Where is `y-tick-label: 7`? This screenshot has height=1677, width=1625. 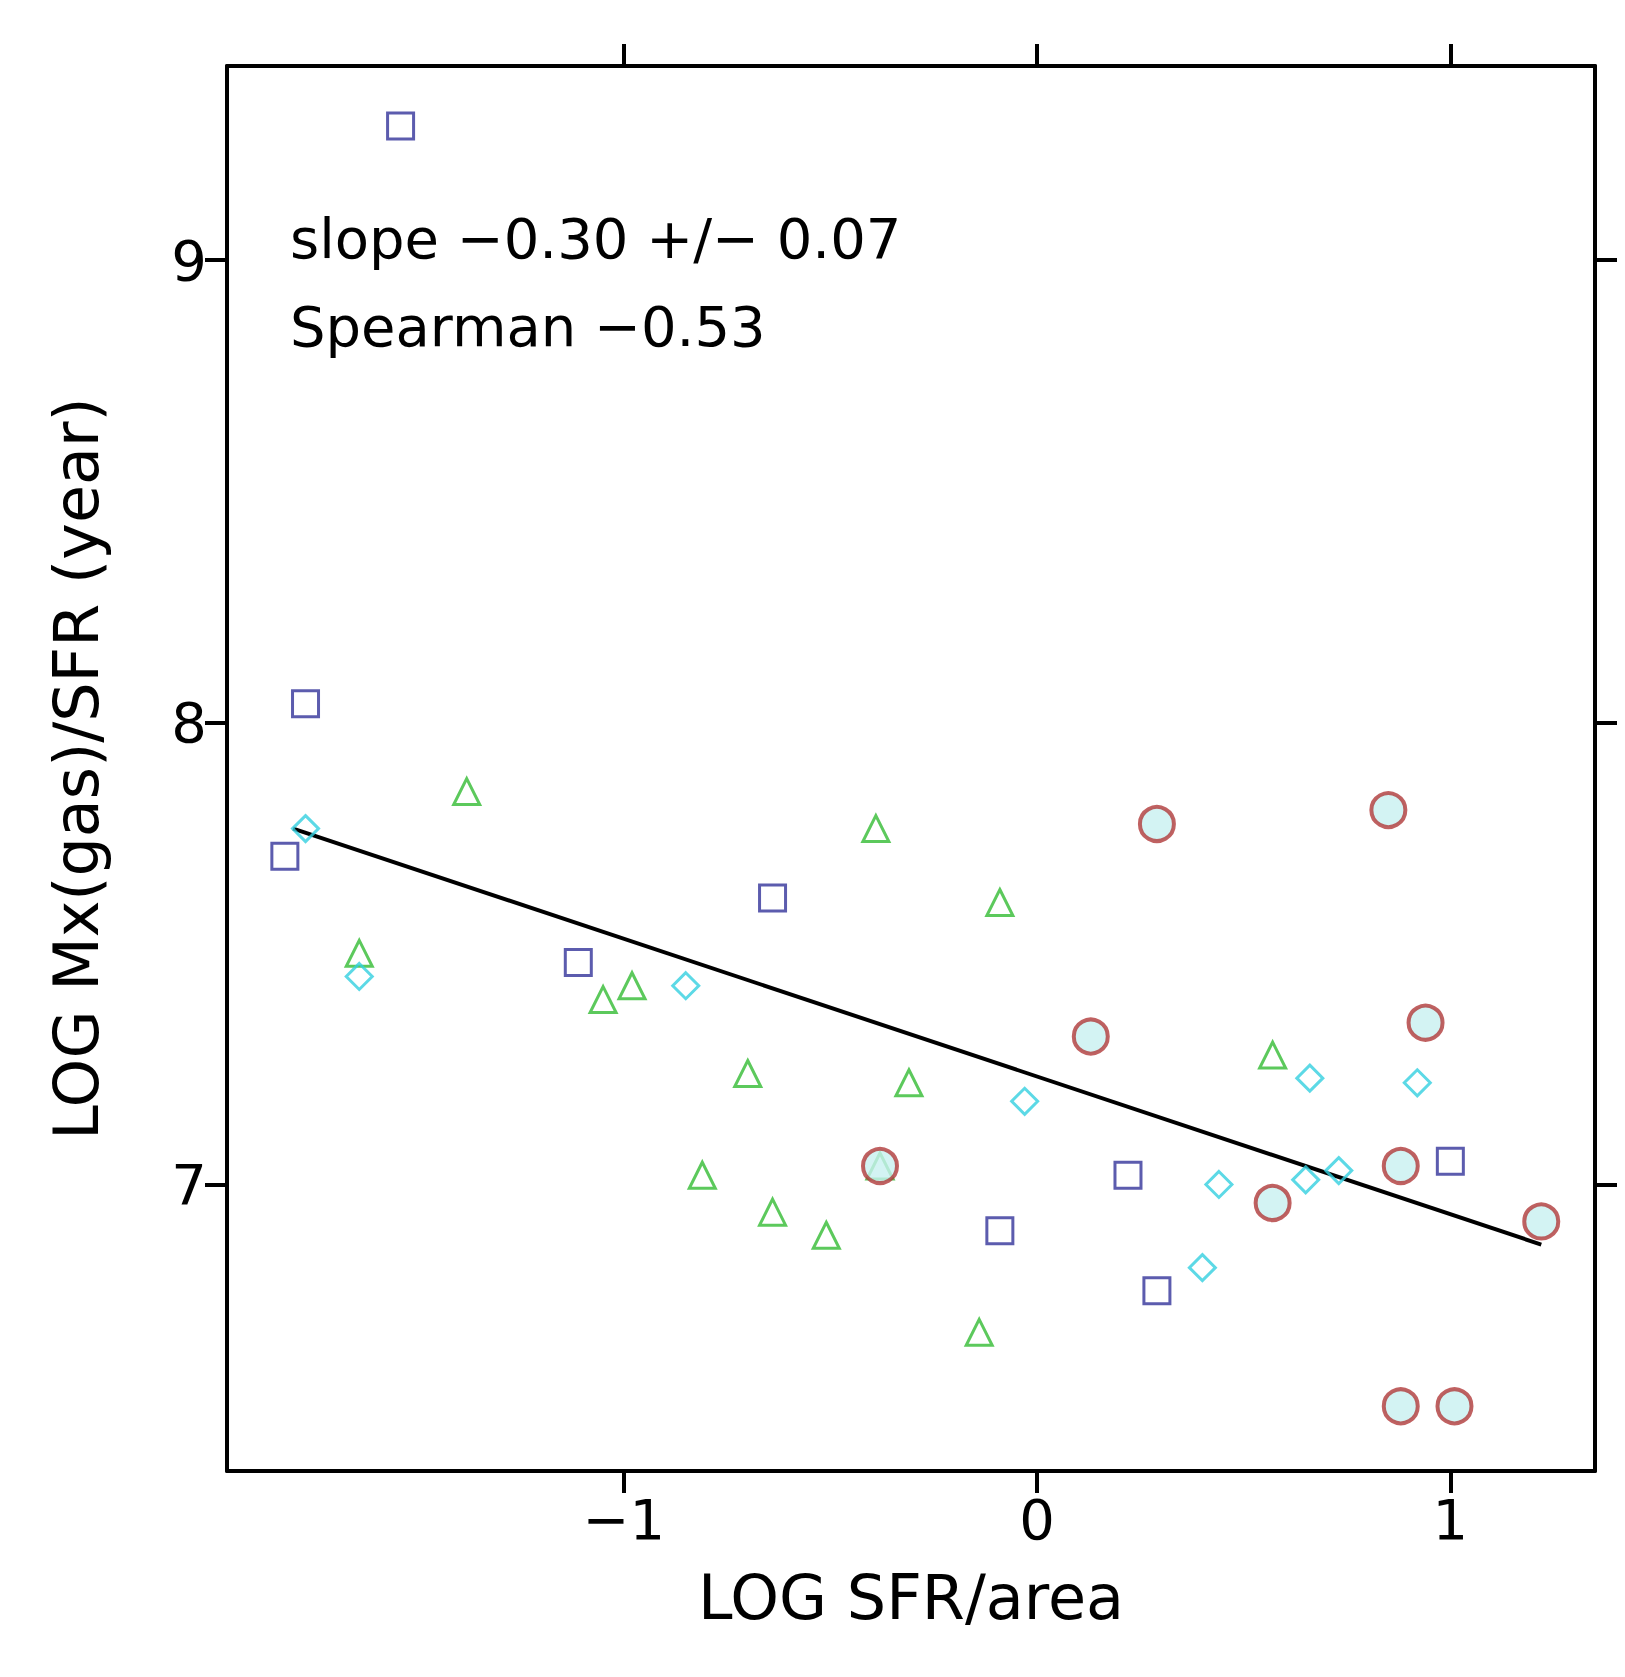
y-tick-label: 7 is located at coordinates (189, 1184).